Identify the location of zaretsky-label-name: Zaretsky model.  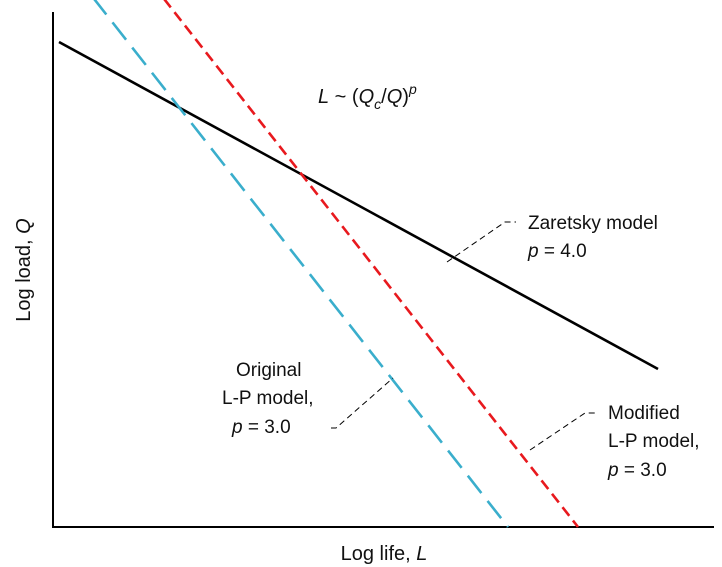
(593, 223).